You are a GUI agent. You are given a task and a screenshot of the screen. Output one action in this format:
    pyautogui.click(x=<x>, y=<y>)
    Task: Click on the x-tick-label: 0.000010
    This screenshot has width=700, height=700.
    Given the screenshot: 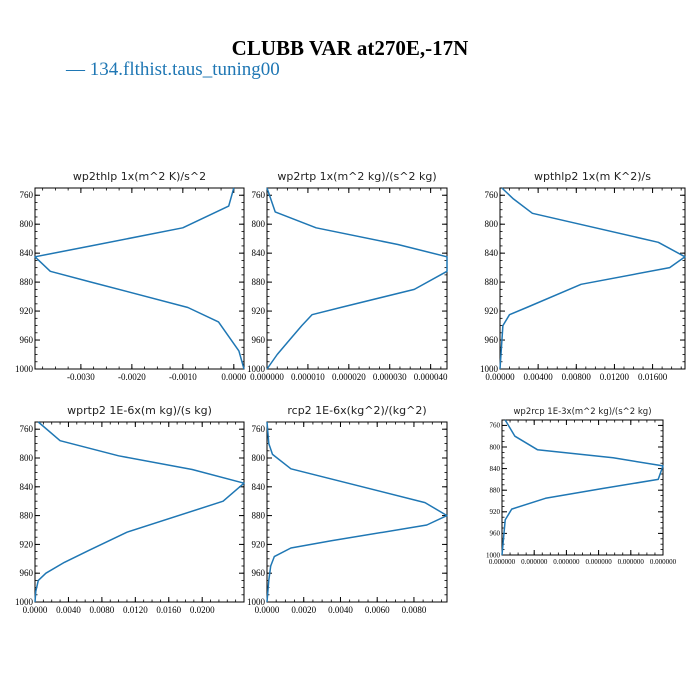 What is the action you would take?
    pyautogui.click(x=308, y=377)
    